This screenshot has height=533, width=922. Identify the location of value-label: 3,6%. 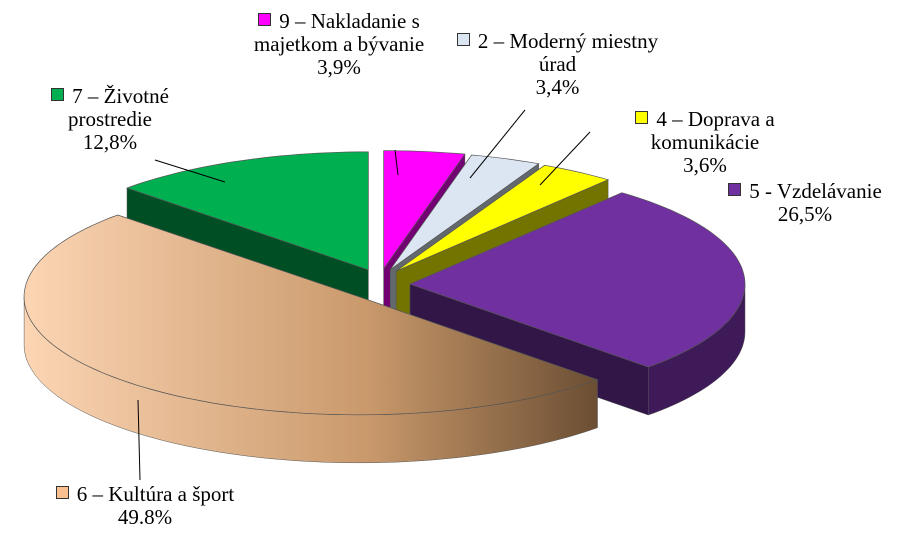
(705, 165).